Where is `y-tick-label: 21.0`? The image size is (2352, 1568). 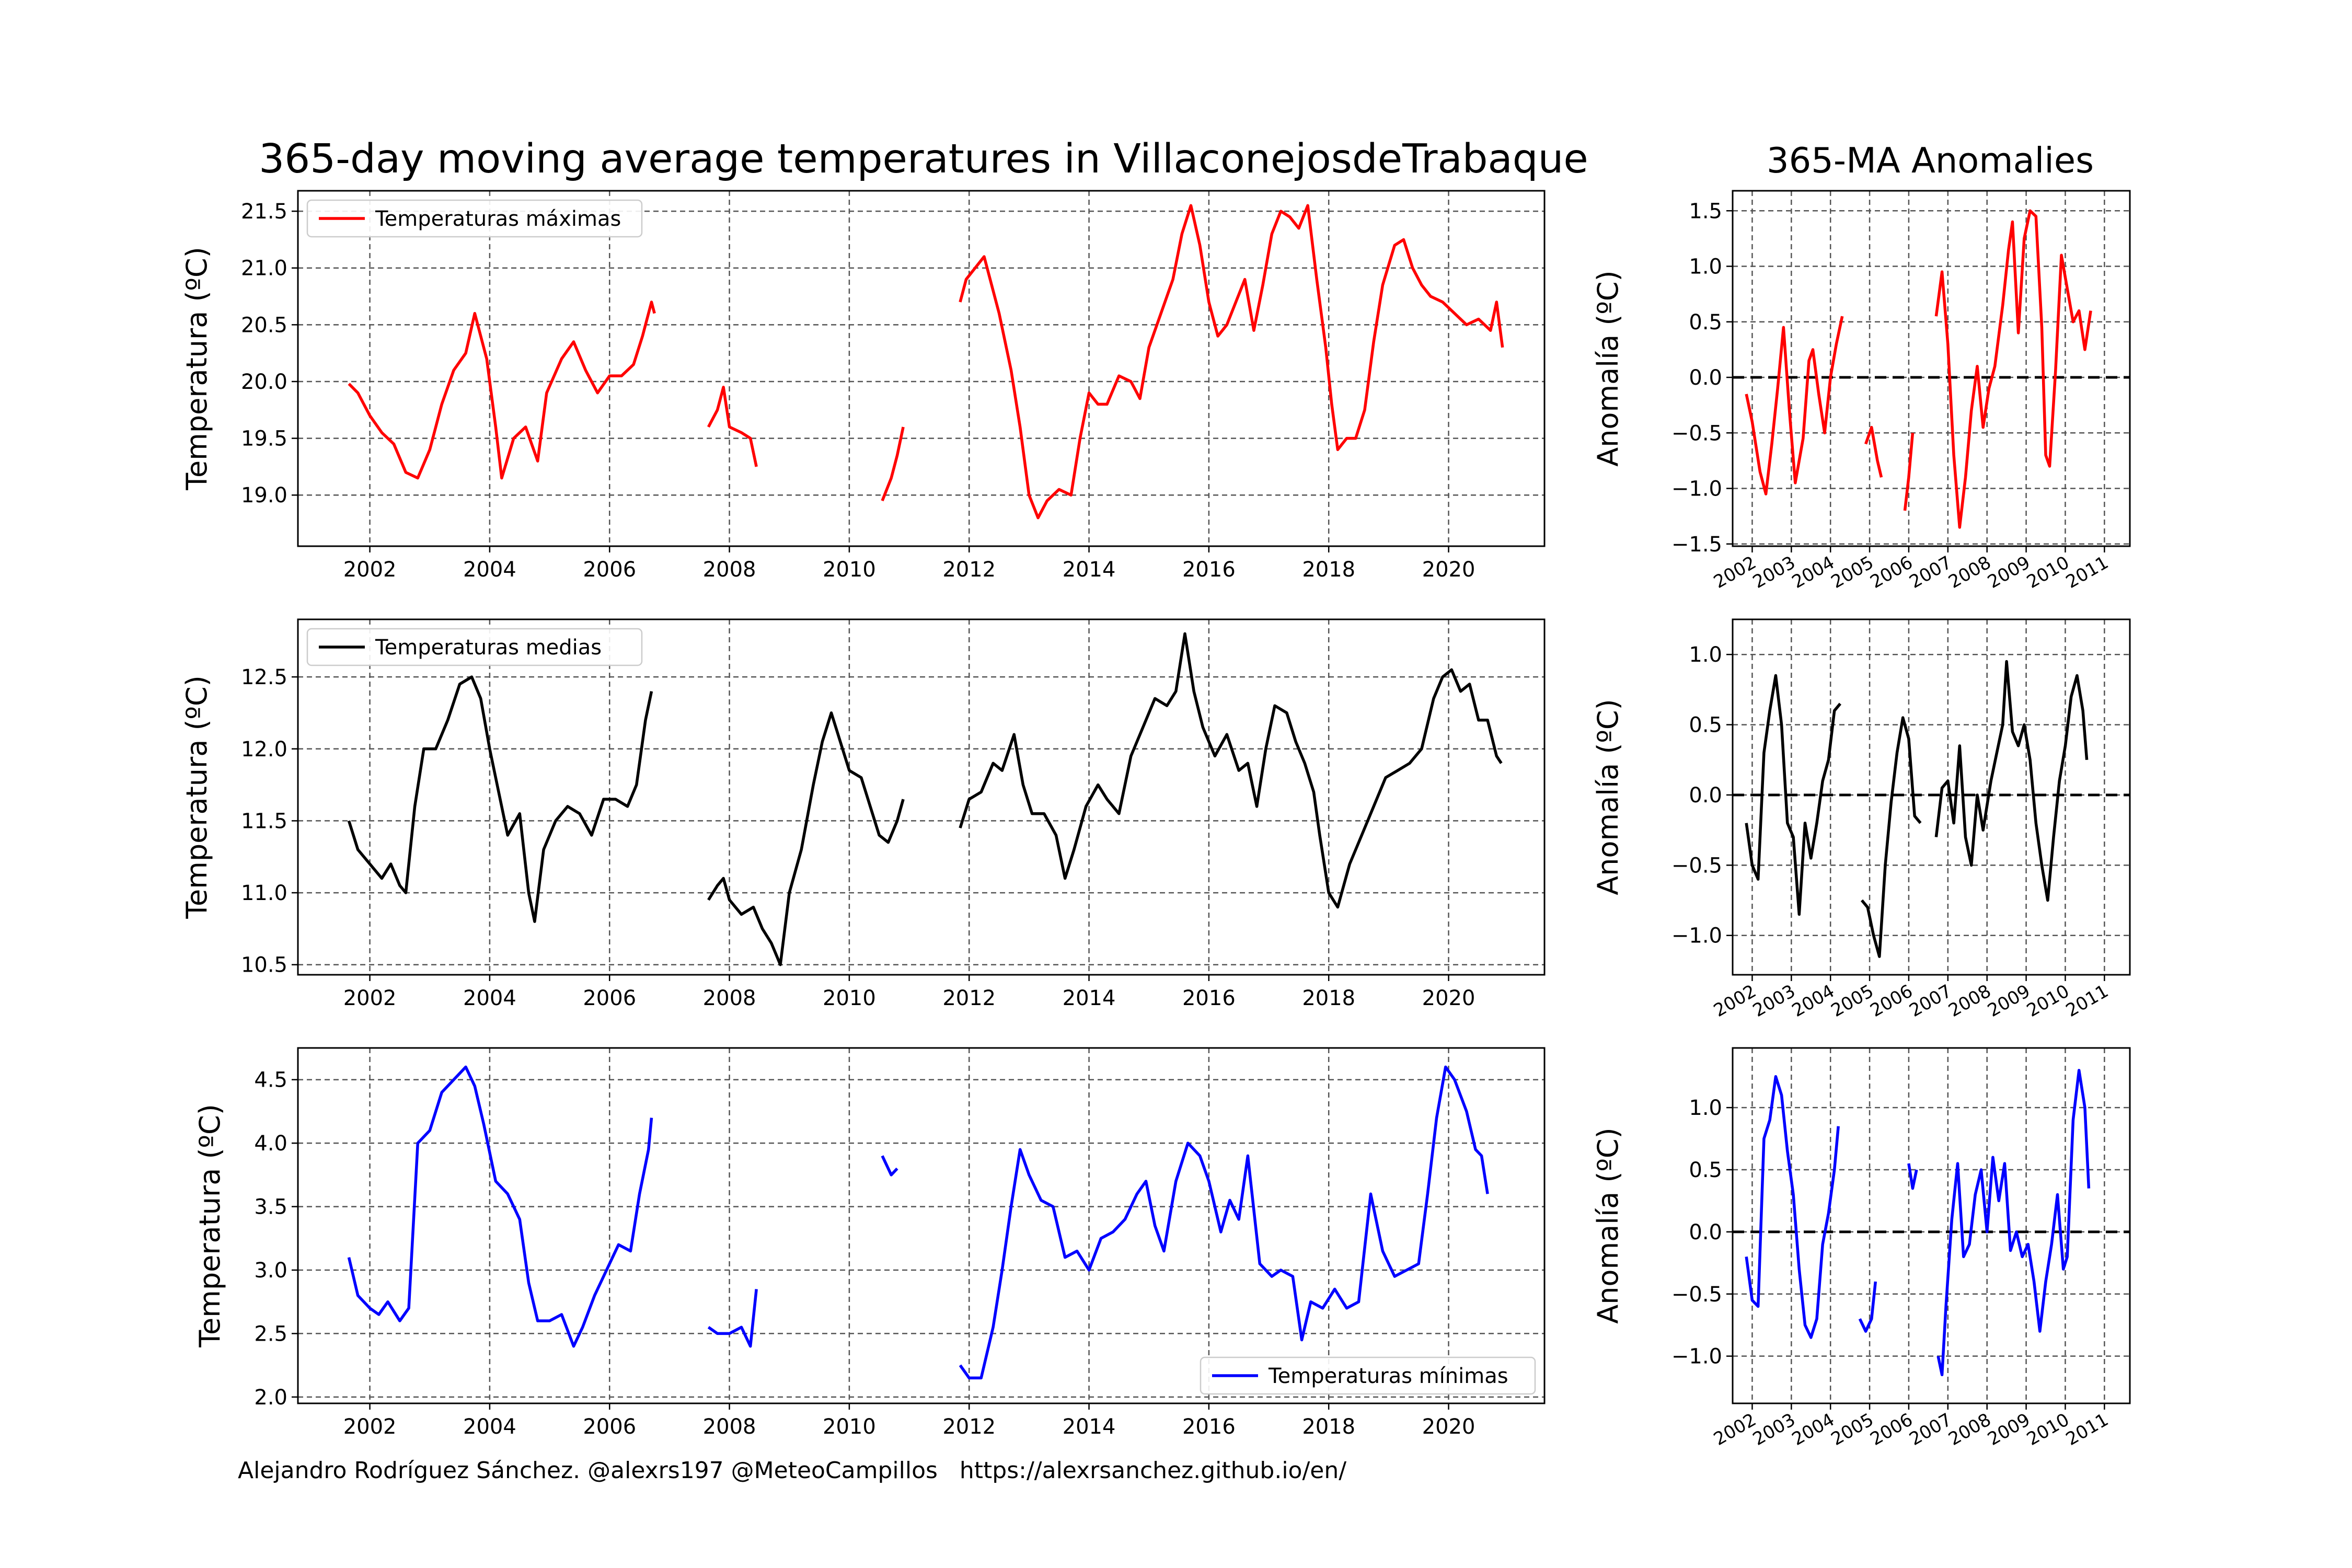 y-tick-label: 21.0 is located at coordinates (264, 269).